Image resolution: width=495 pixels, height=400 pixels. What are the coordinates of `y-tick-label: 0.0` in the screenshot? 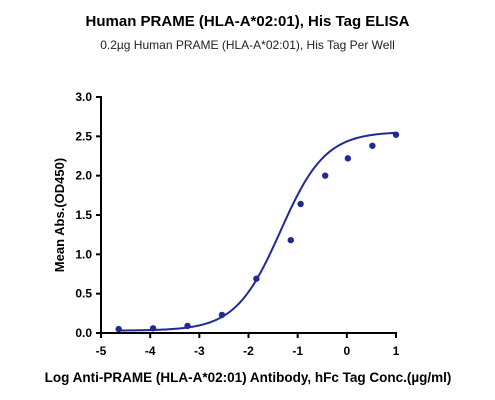 It's located at (83, 333).